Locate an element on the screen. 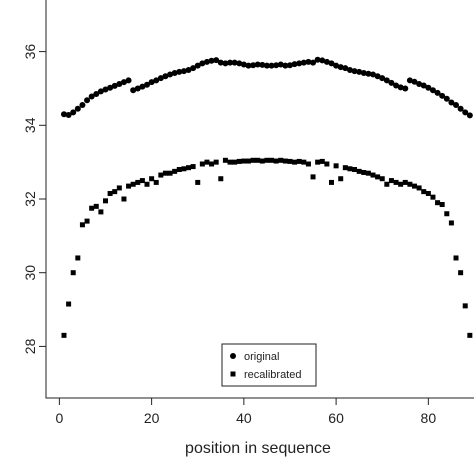  y-tick-label: 34 is located at coordinates (30, 125).